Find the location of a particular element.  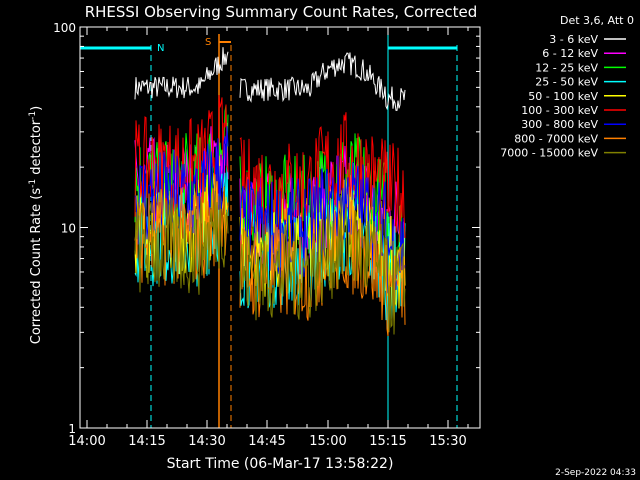

saa-label: S is located at coordinates (208, 42).